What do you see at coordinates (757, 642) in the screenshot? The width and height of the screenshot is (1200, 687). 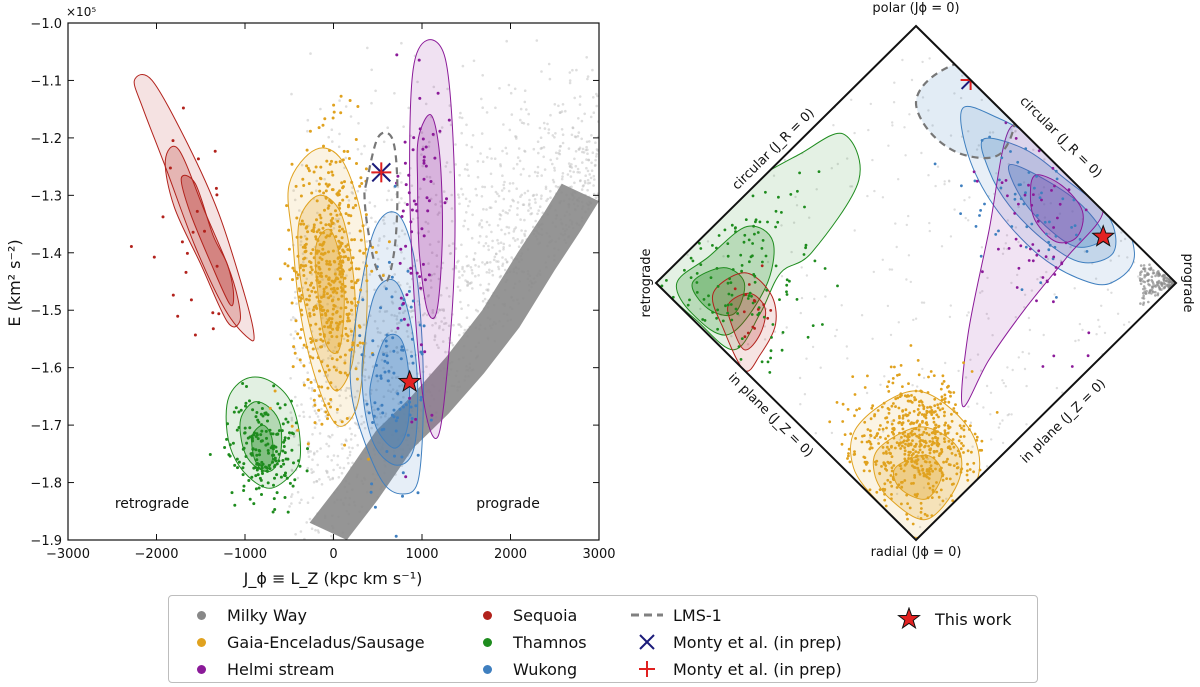 I see `legend-label: Monty et al. (in prep)` at bounding box center [757, 642].